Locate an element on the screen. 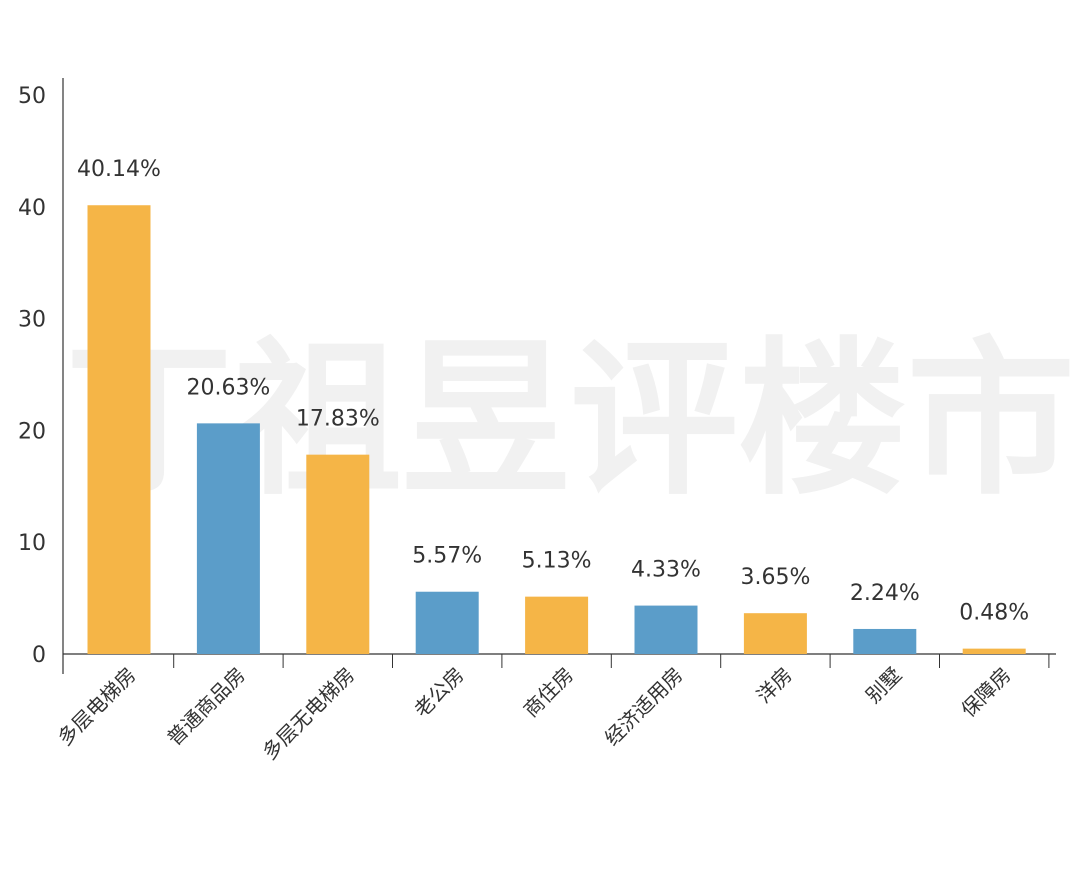 Image resolution: width=1080 pixels, height=872 pixels. bar-value-label: 5.13% is located at coordinates (557, 561).